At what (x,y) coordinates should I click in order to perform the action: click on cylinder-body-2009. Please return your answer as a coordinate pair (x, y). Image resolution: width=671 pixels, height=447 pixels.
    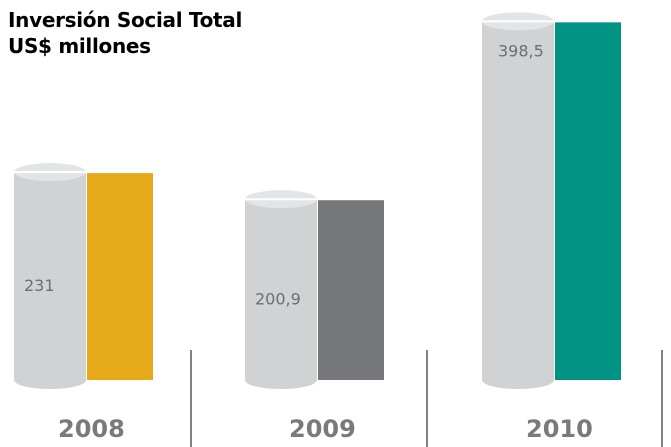
    Looking at the image, I should click on (281, 289).